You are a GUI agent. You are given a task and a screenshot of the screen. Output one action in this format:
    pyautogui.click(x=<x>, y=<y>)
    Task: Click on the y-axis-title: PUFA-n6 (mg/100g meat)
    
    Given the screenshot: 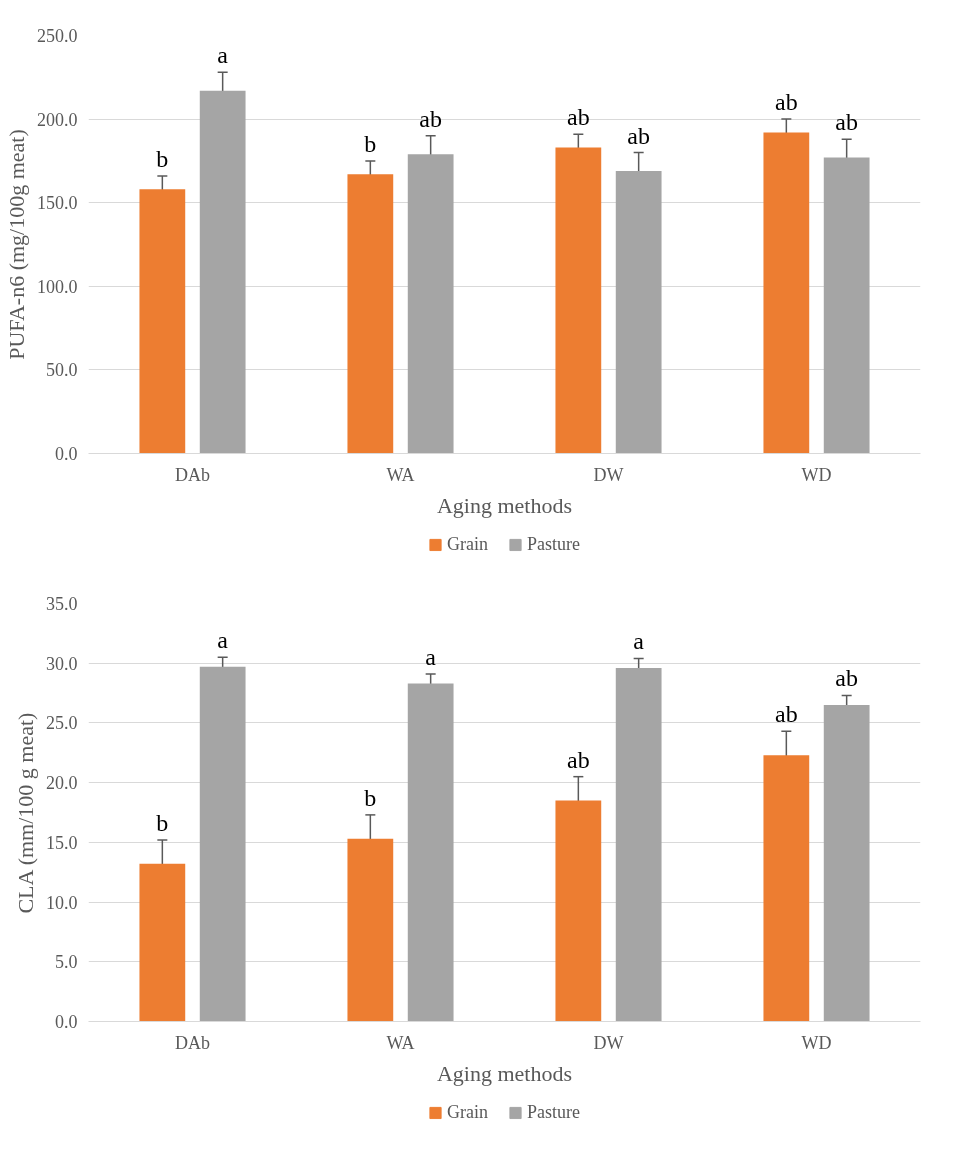 What is the action you would take?
    pyautogui.click(x=16, y=244)
    